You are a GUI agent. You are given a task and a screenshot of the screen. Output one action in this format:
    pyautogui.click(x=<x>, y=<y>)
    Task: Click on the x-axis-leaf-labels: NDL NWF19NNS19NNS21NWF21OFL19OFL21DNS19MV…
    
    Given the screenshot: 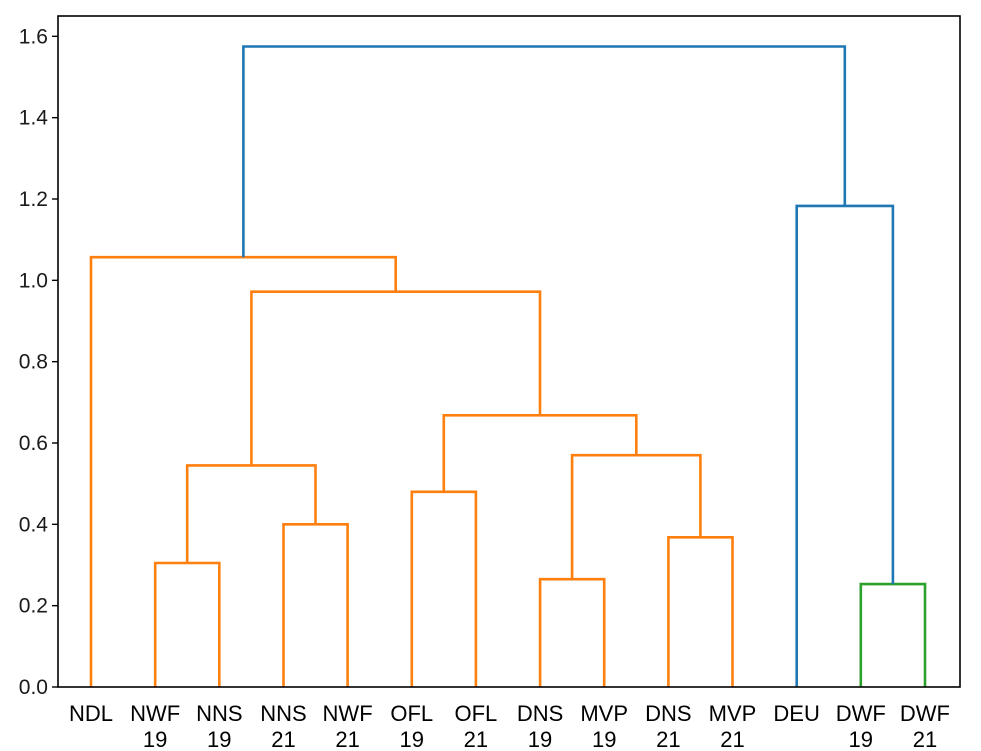 What is the action you would take?
    pyautogui.click(x=509, y=726)
    